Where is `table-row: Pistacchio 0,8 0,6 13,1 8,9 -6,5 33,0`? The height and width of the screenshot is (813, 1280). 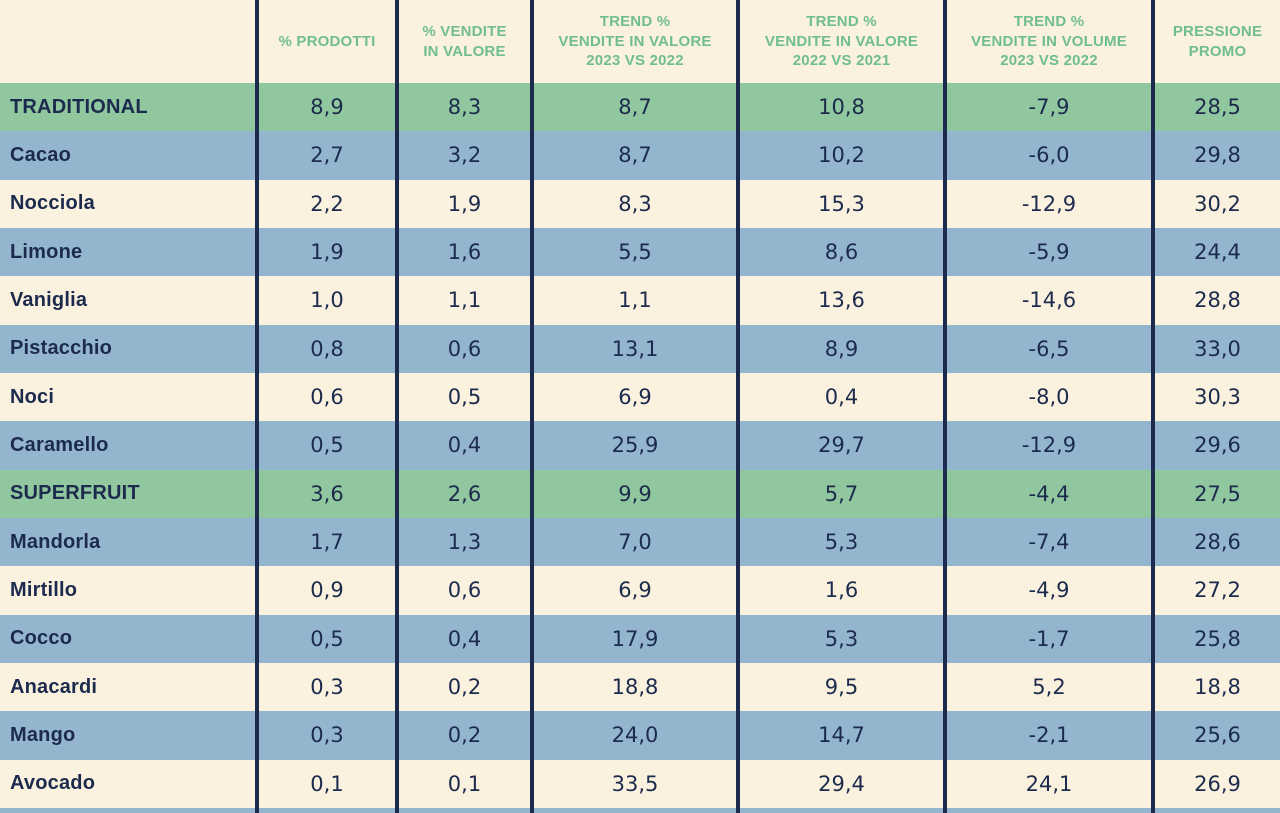 table-row: Pistacchio 0,8 0,6 13,1 8,9 -6,5 33,0 is located at coordinates (640, 348).